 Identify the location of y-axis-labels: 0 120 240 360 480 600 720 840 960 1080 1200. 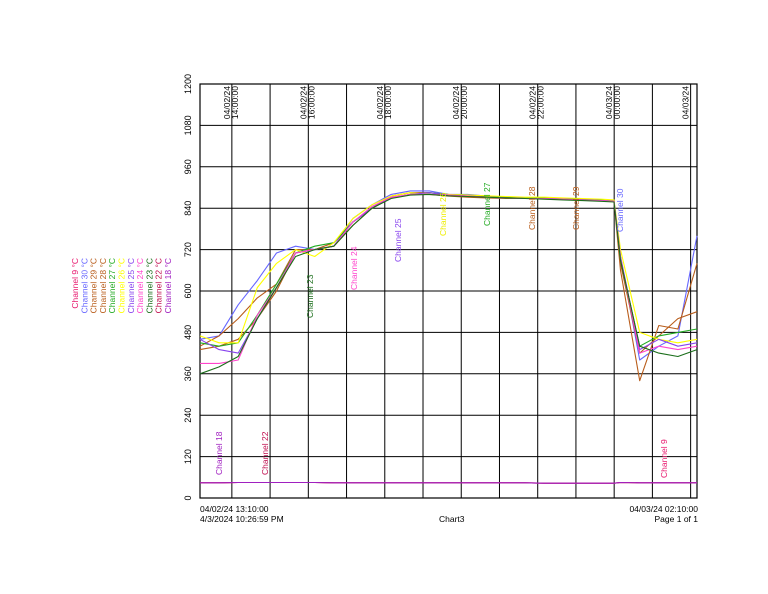
(188, 287).